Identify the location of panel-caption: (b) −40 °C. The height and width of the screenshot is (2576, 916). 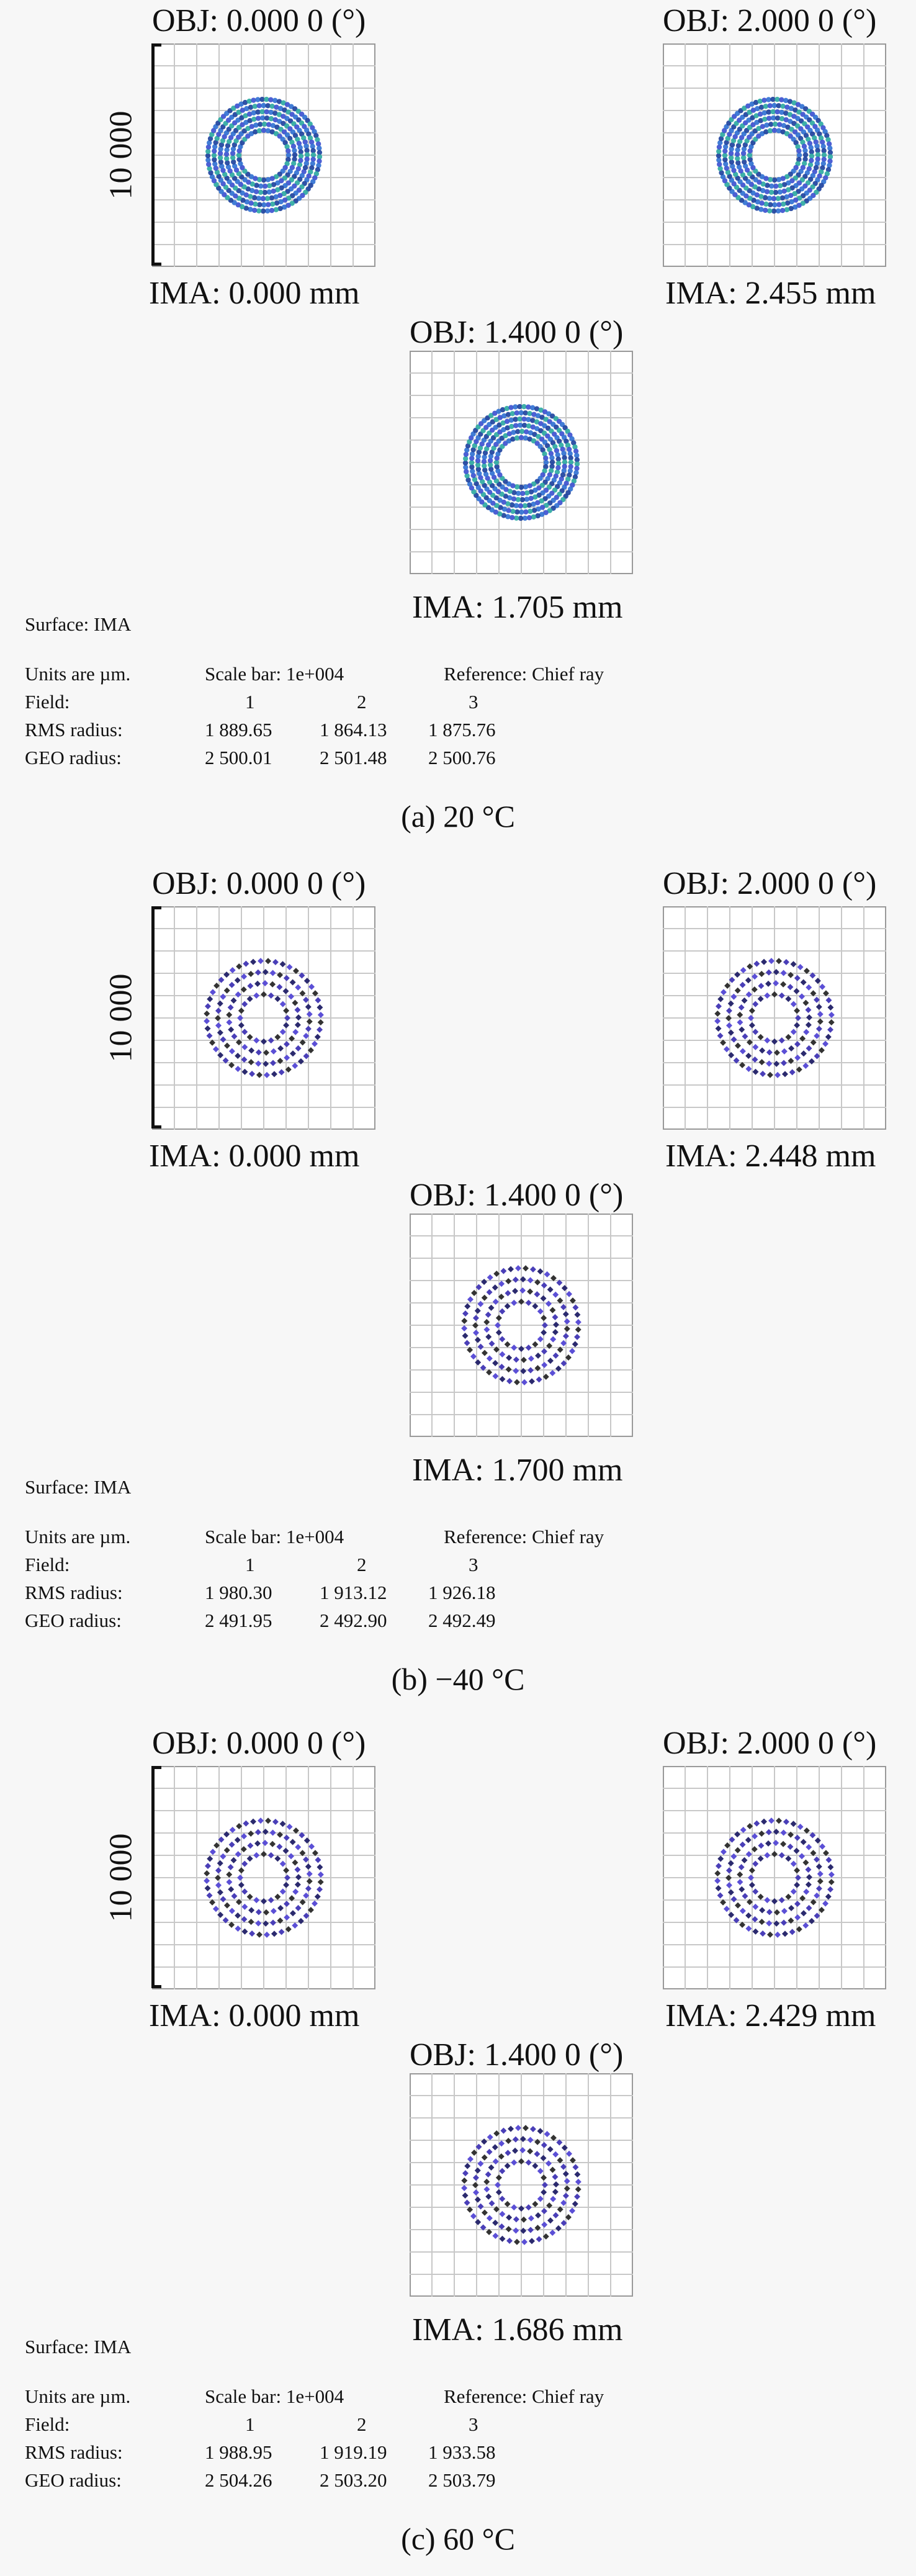
(458, 1679).